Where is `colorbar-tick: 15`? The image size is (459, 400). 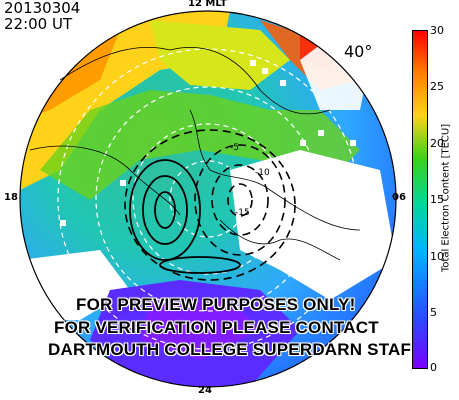
colorbar-tick: 15 is located at coordinates (437, 199).